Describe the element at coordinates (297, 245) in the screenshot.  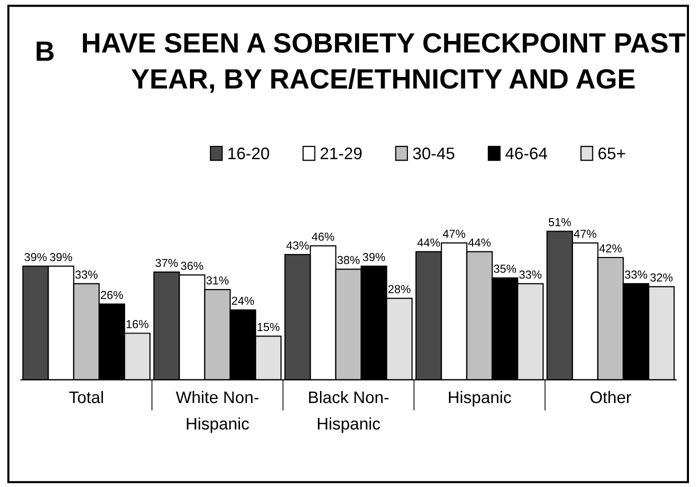
I see `data-label: 43%` at that location.